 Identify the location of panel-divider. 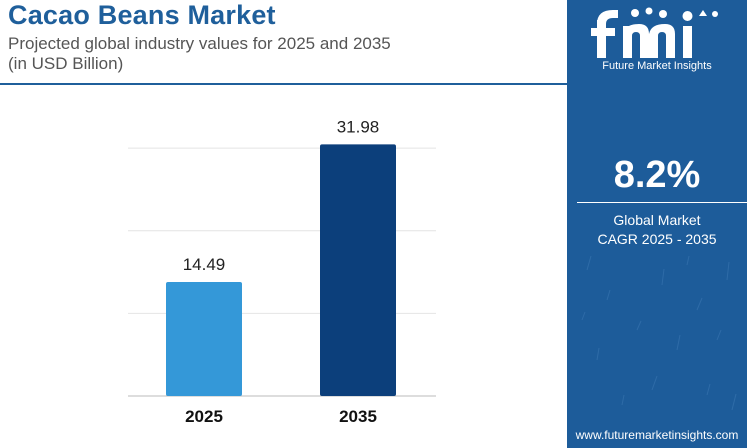
(662, 202).